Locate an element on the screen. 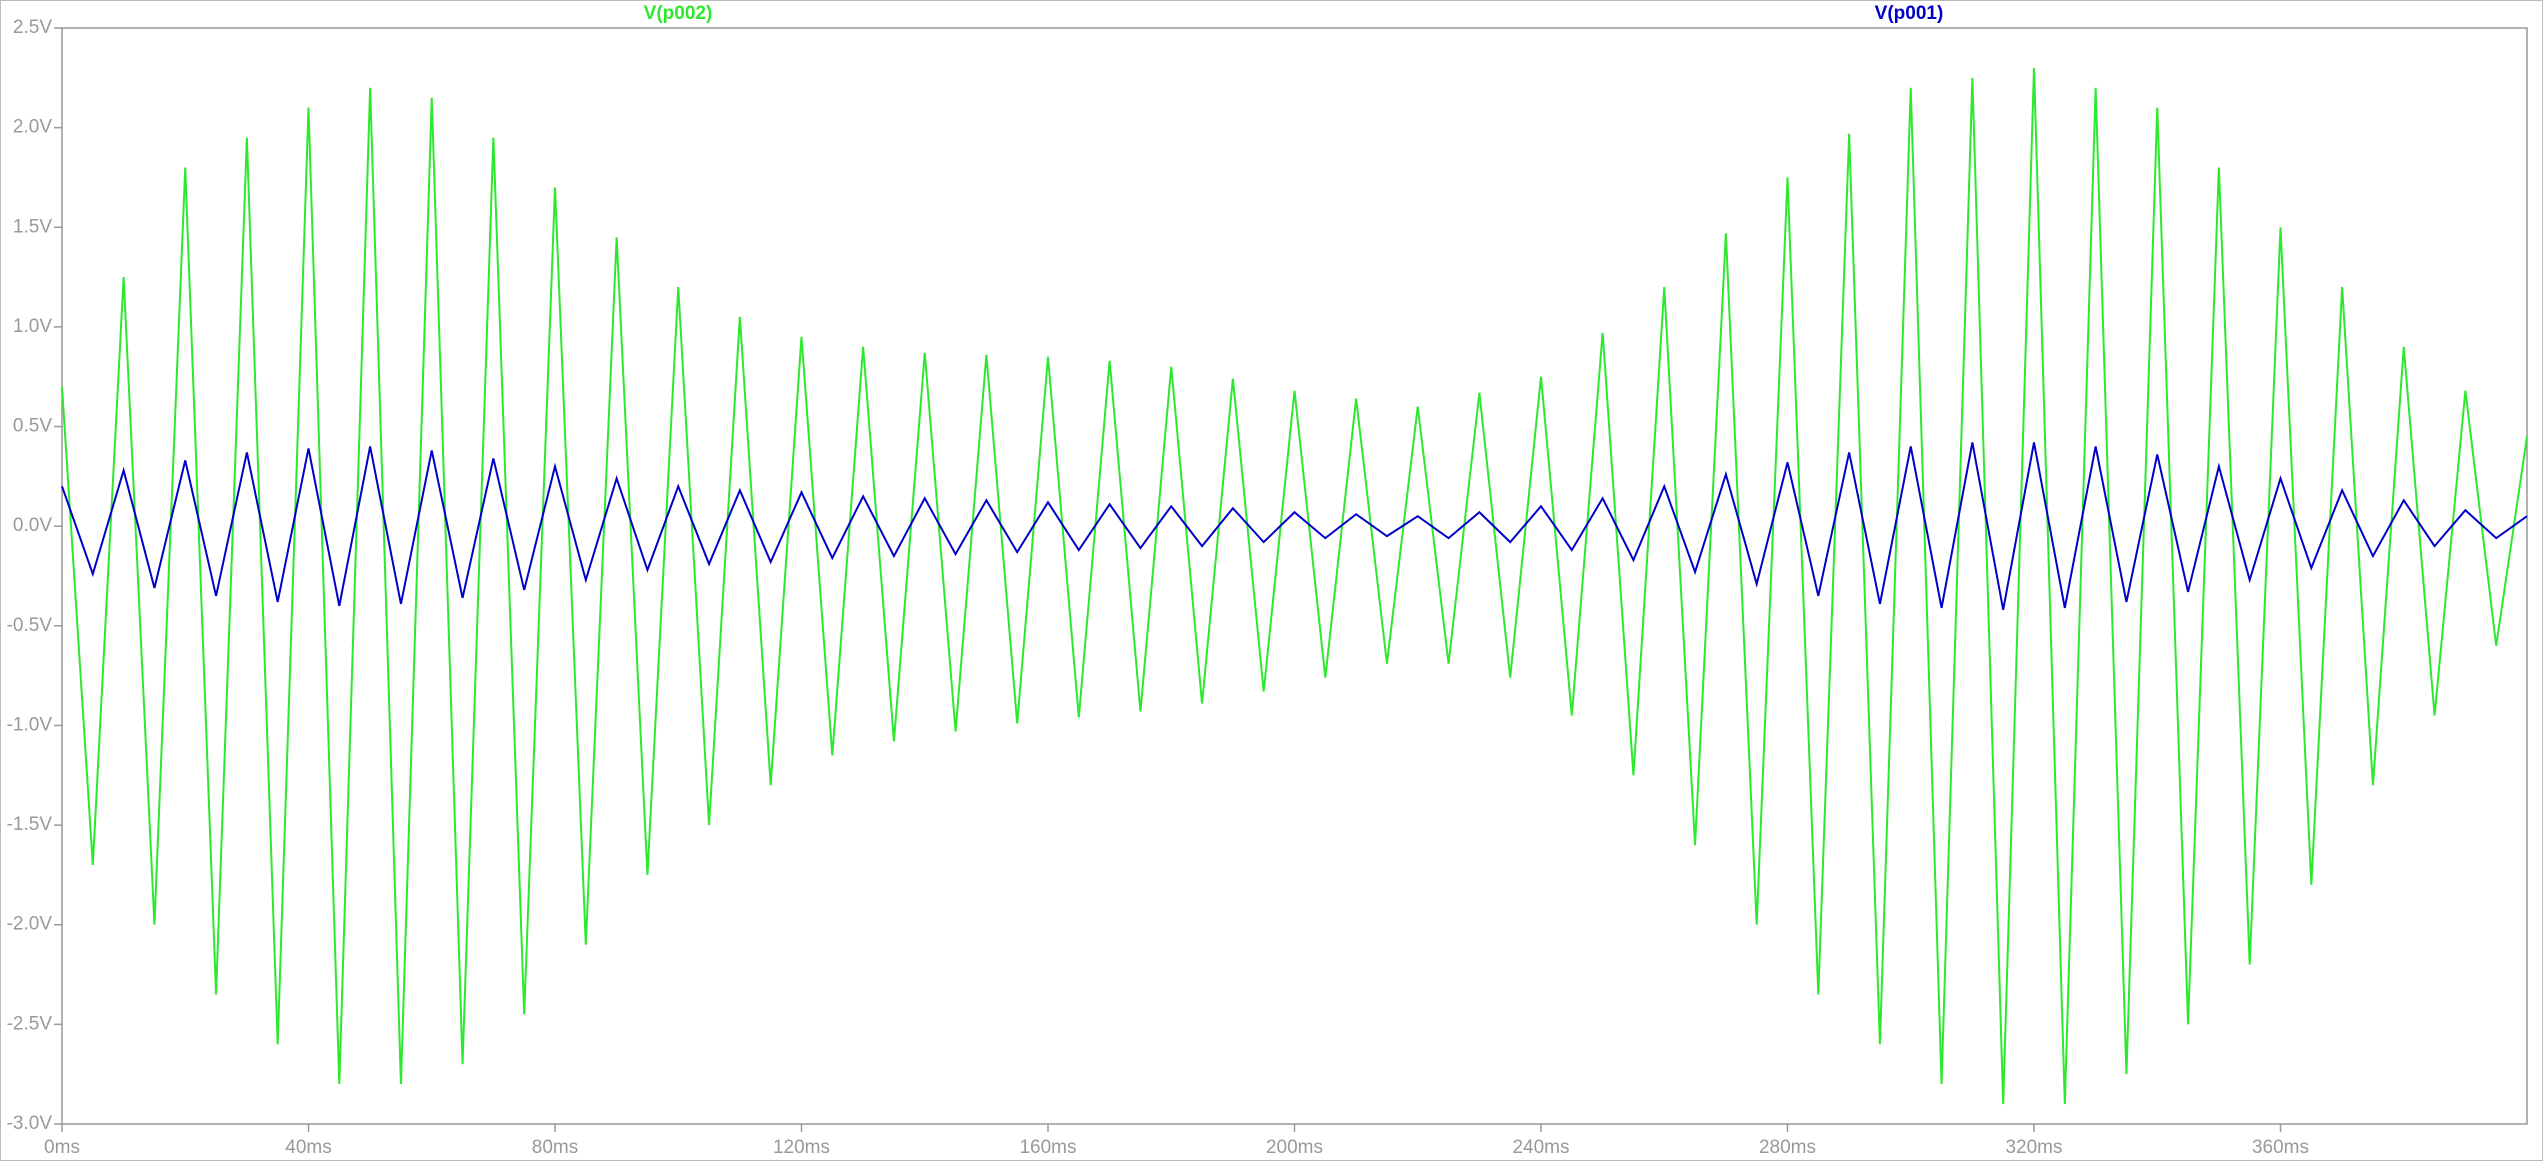 Image resolution: width=2543 pixels, height=1161 pixels. y-tick-label: 2.5V is located at coordinates (32, 27).